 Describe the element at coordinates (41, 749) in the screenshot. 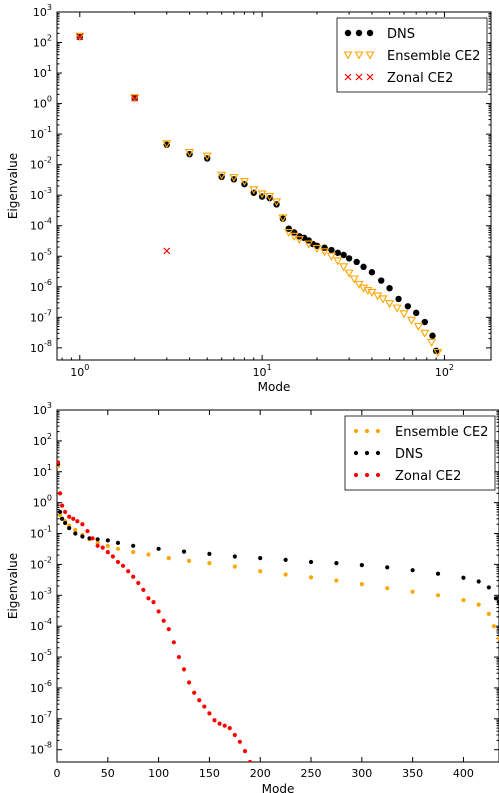

I see `y-tick-label: 10⁻⁸` at that location.